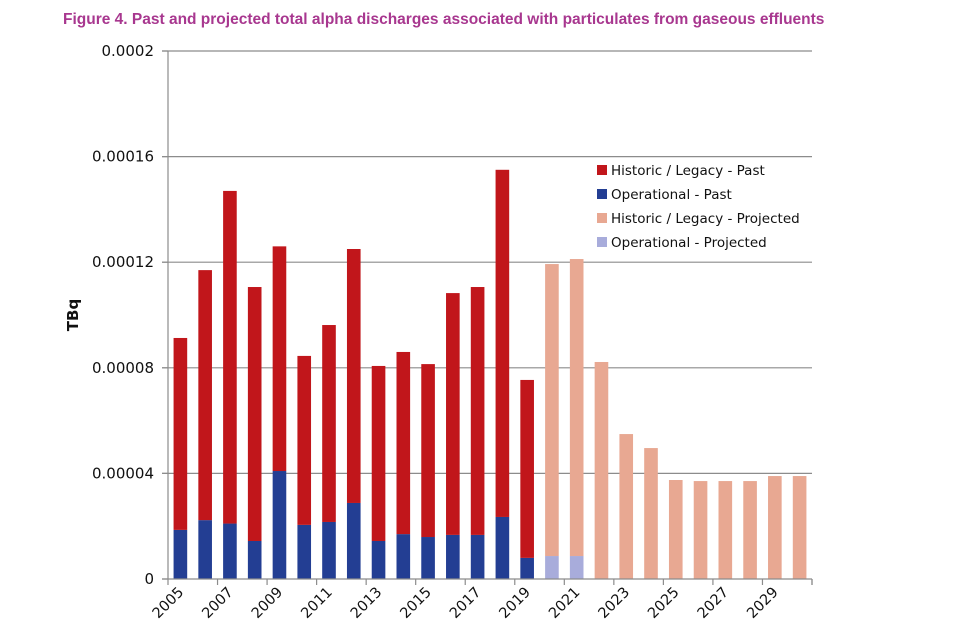  I want to click on bar-historic-legacy-past-2005, so click(180, 433).